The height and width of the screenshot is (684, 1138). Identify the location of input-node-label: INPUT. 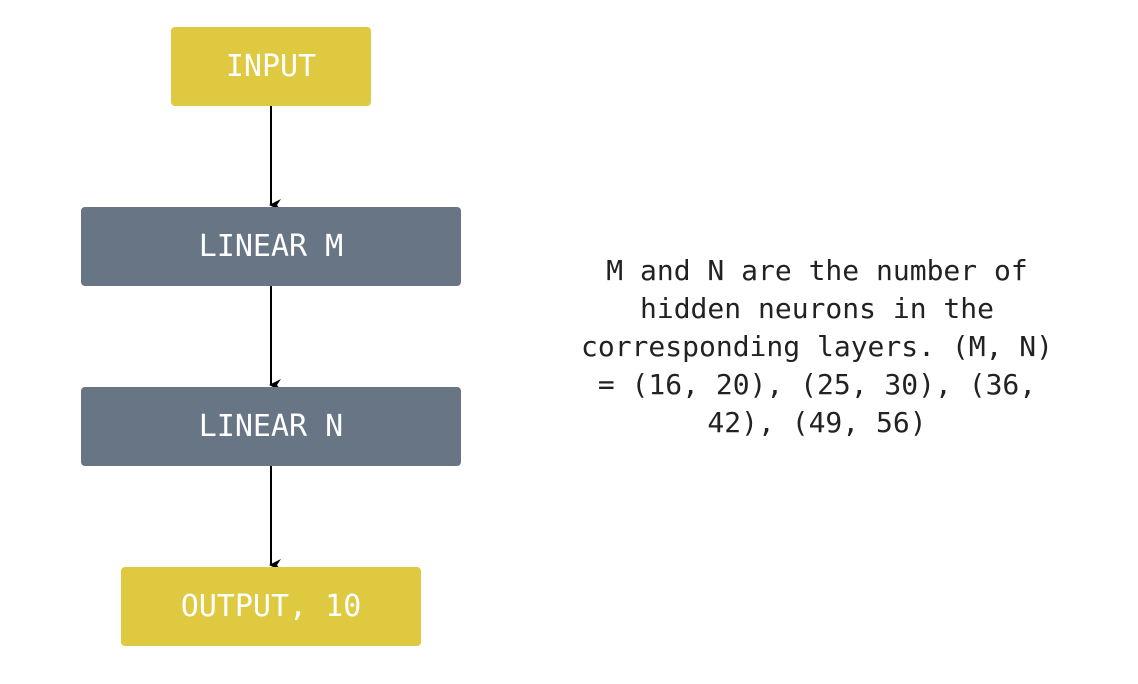
(271, 66).